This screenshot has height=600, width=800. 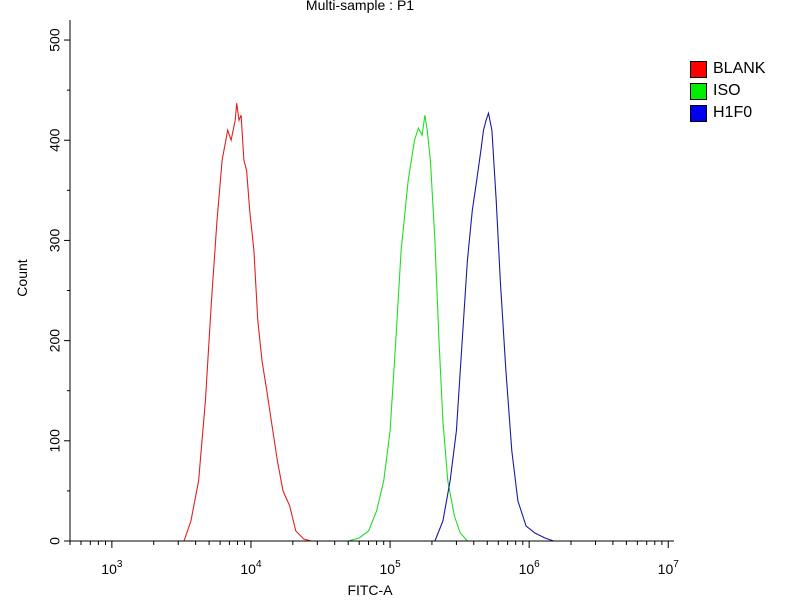 What do you see at coordinates (360, 6) in the screenshot?
I see `chart-title: Multi-sample : P1` at bounding box center [360, 6].